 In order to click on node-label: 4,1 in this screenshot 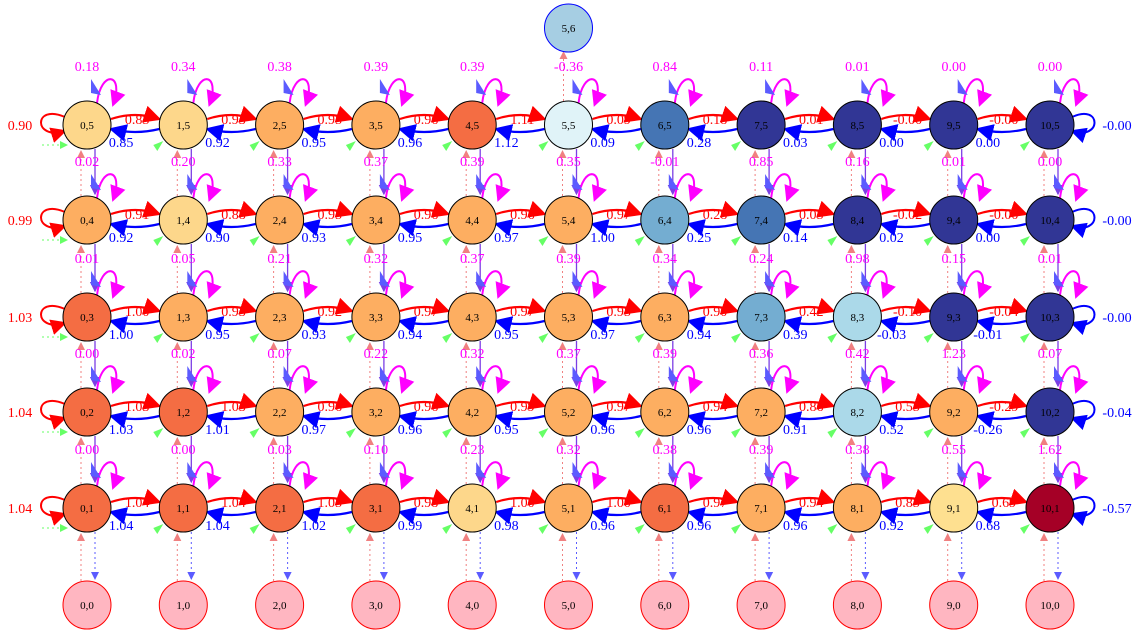, I will do `click(472, 509)`.